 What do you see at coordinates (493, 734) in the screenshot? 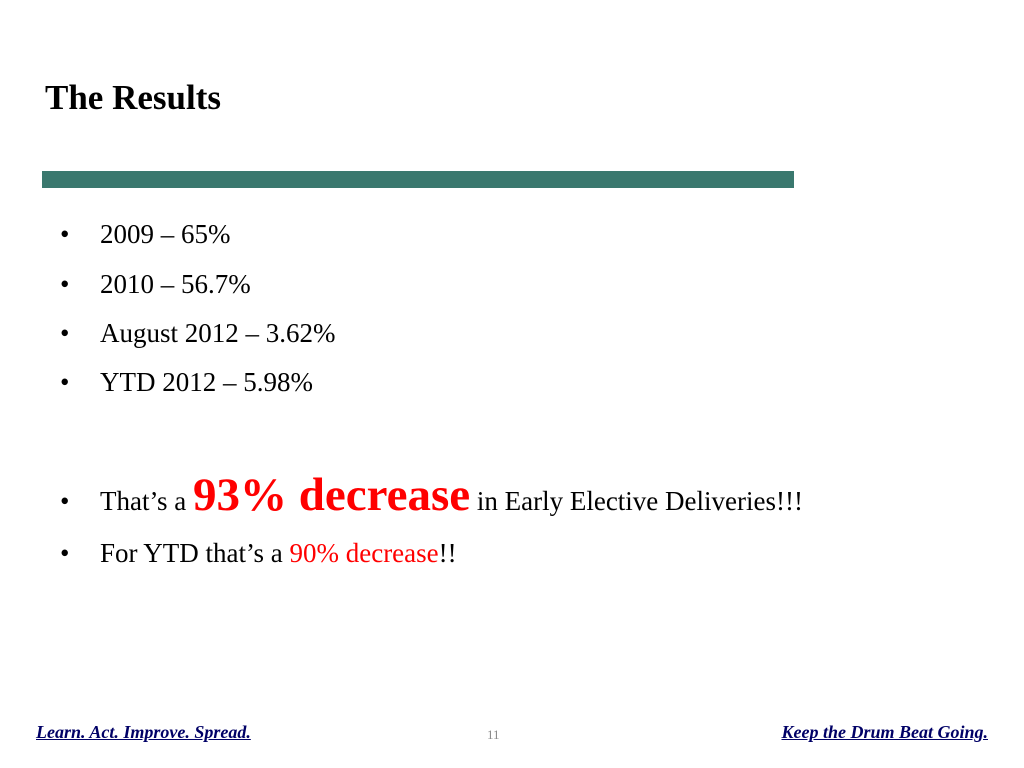
I see `page-number: 11` at bounding box center [493, 734].